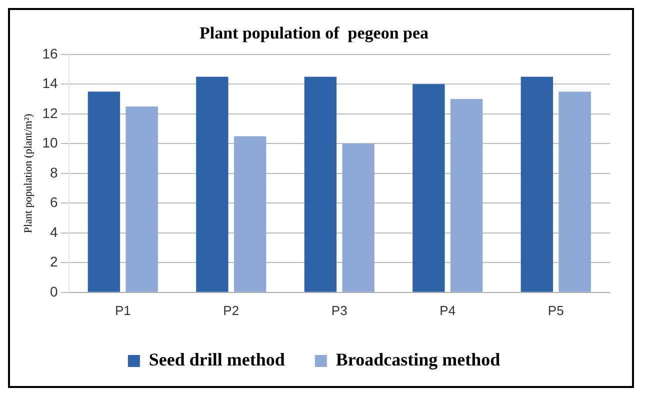  Describe the element at coordinates (54, 291) in the screenshot. I see `y-tick-label: 0` at that location.